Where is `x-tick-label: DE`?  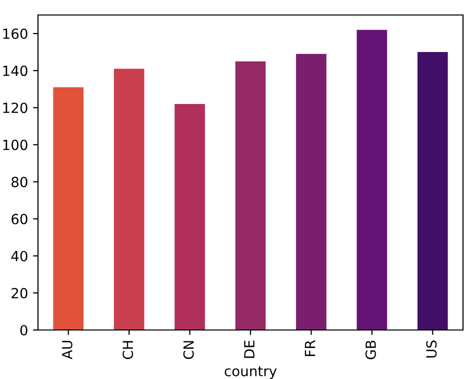 x-tick-label: DE is located at coordinates (249, 349).